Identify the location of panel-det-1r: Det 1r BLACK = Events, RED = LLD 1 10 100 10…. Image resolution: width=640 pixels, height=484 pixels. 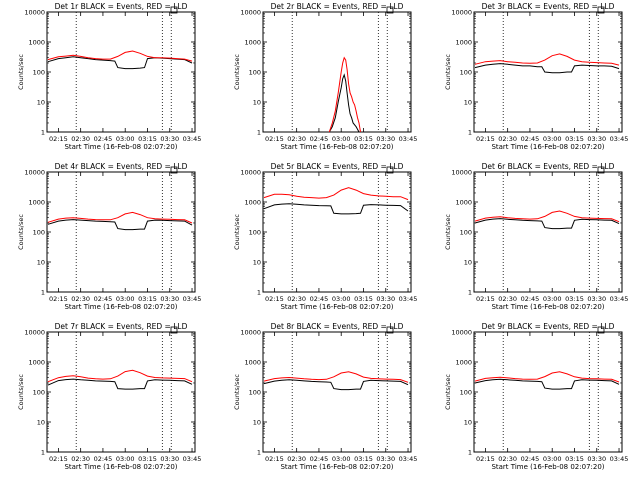
(109, 76).